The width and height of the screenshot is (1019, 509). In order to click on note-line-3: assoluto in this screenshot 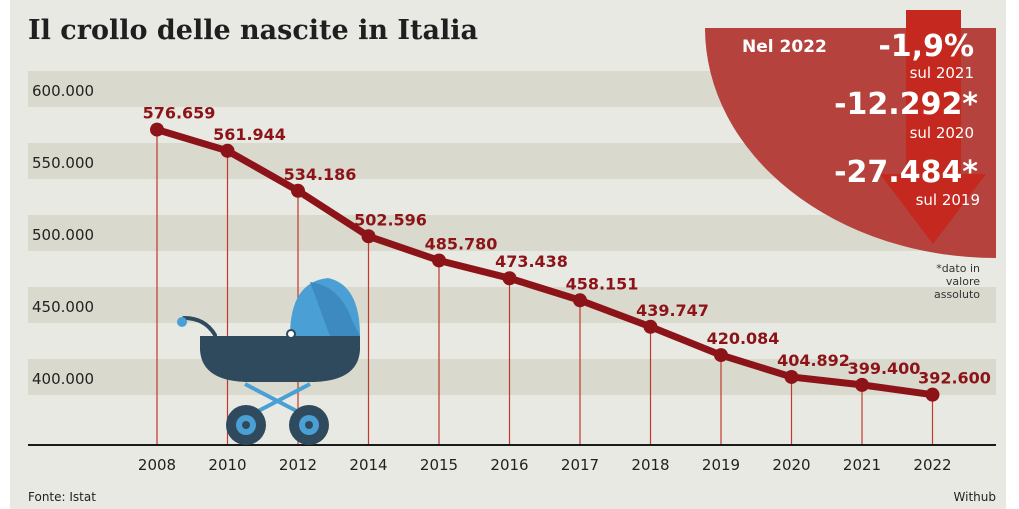, I will do `click(957, 294)`.